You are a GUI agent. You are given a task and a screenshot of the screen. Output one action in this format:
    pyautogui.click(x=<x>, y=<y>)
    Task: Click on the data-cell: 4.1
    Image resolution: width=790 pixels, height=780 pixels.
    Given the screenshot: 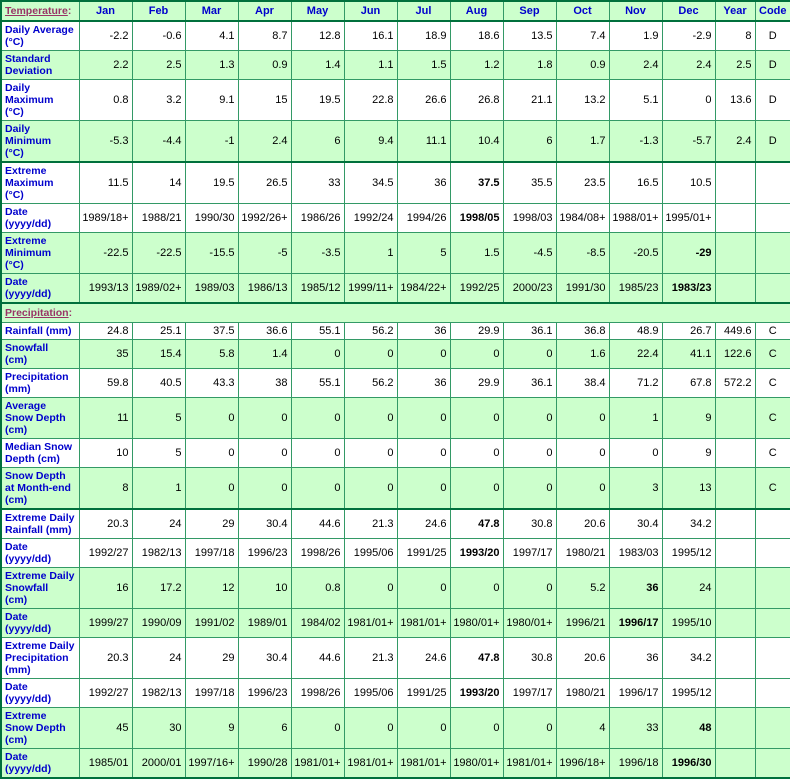 What is the action you would take?
    pyautogui.click(x=211, y=35)
    